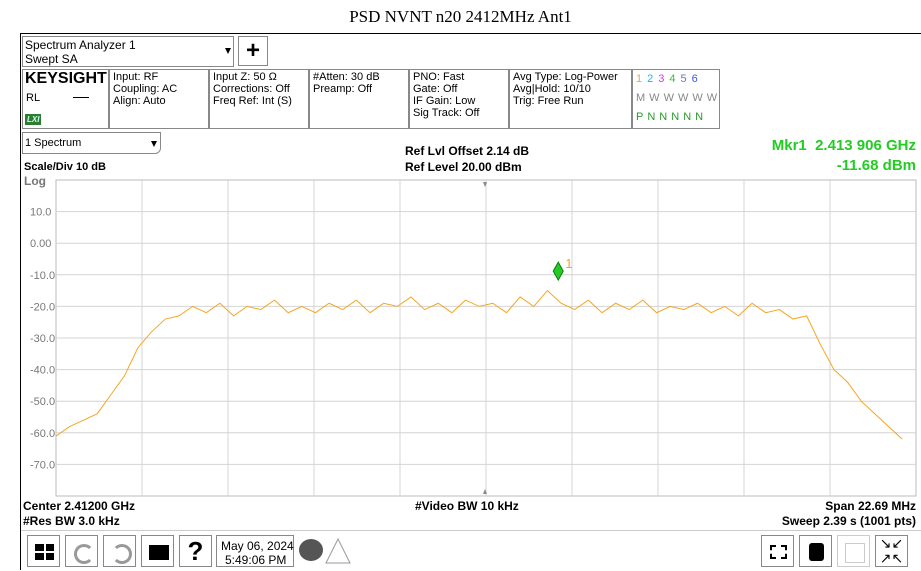 The width and height of the screenshot is (921, 571). I want to click on setting: Avg Type: Log-Power, so click(565, 77).